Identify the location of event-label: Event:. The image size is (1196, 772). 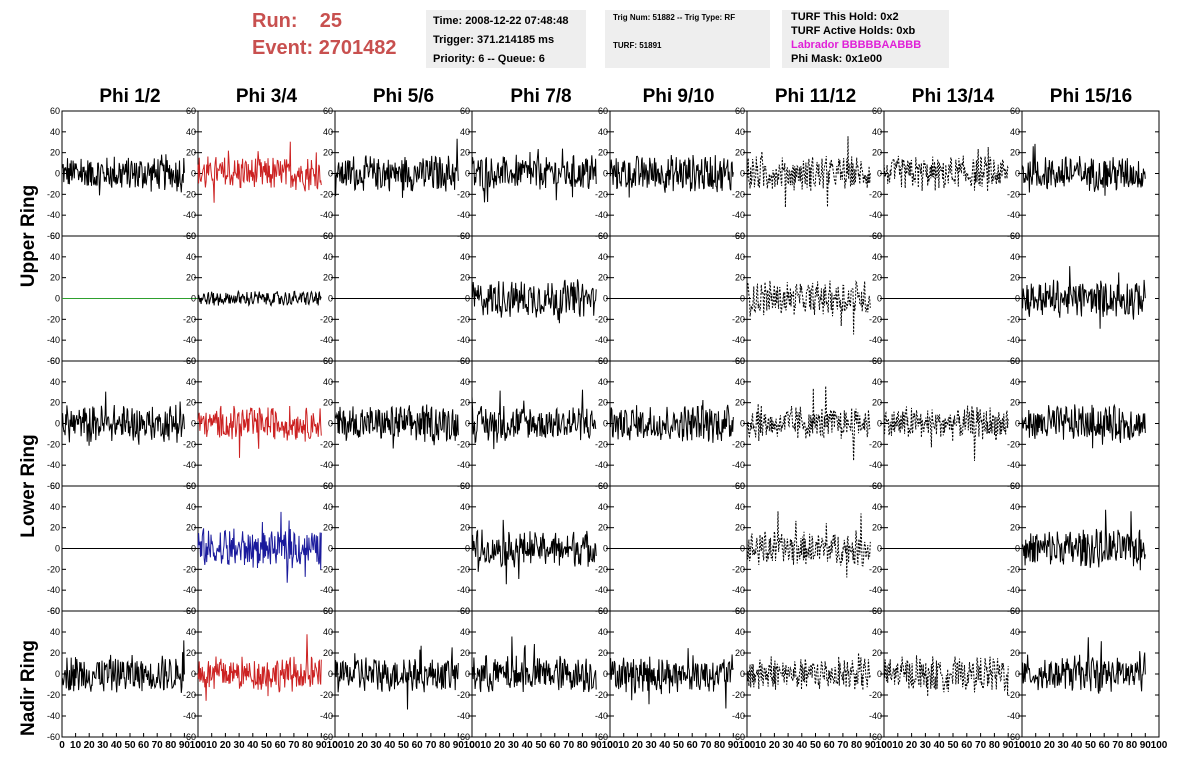
(283, 48).